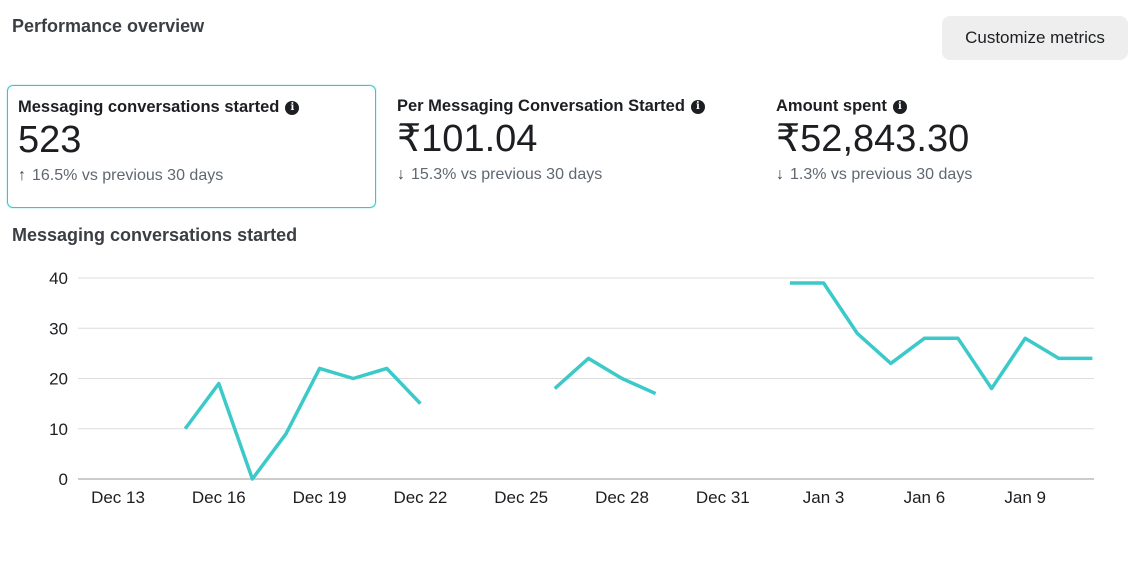  Describe the element at coordinates (824, 497) in the screenshot. I see `x-tick-label: Jan 3` at that location.